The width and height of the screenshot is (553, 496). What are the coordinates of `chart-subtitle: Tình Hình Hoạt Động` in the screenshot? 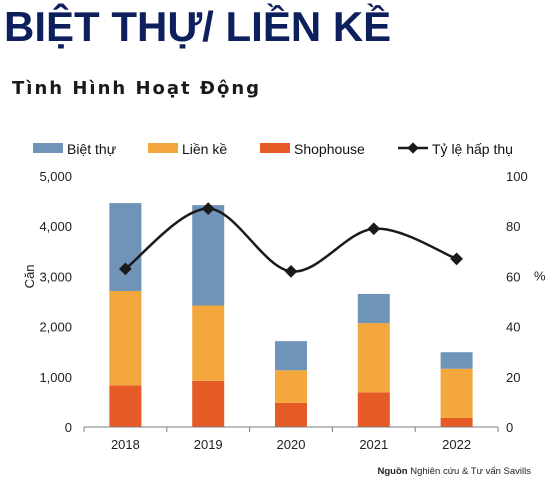 It's located at (137, 88).